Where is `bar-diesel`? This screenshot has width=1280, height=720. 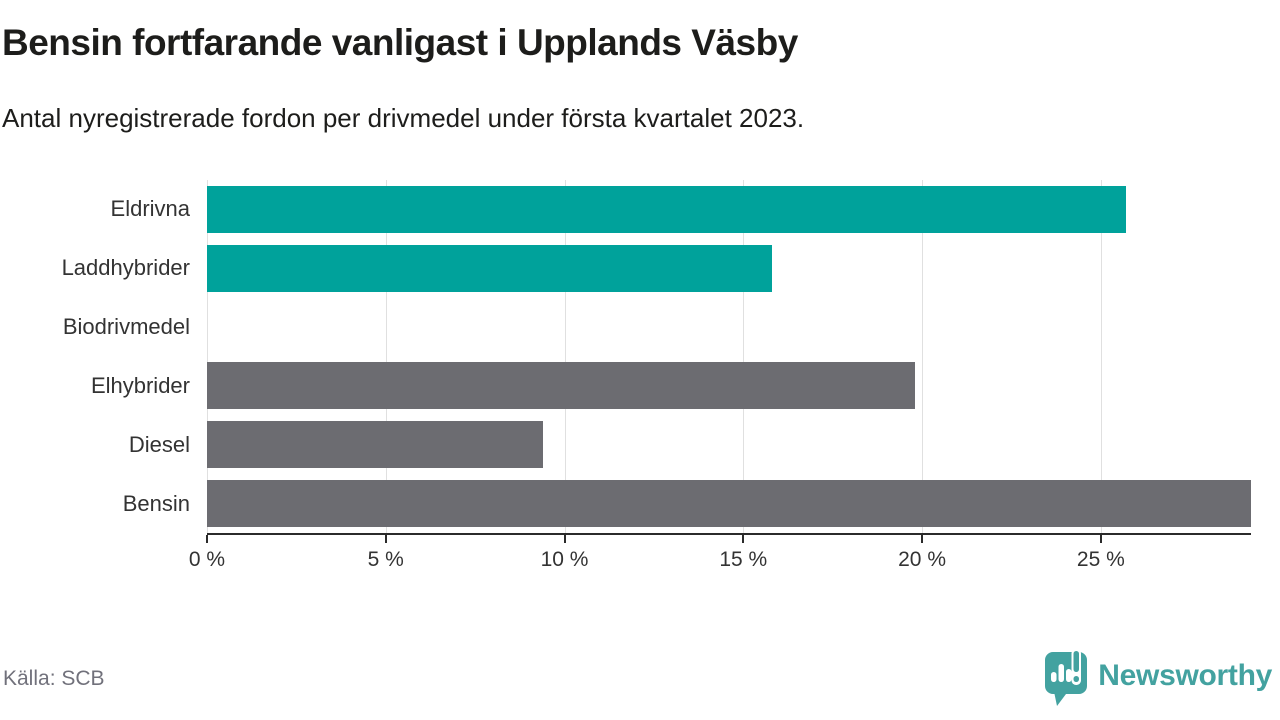
bar-diesel is located at coordinates (375, 445).